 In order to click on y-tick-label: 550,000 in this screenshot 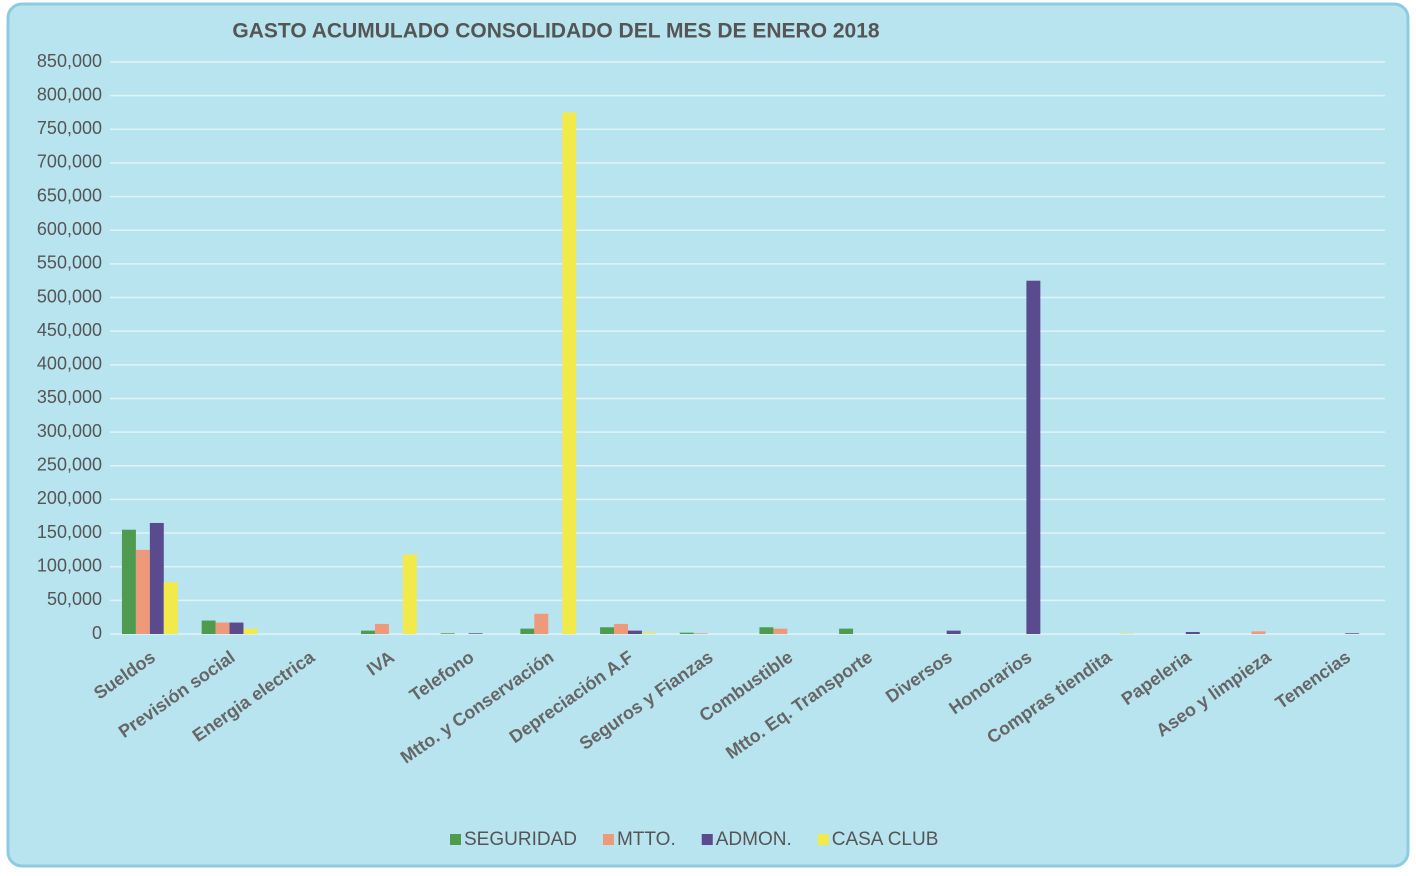, I will do `click(69, 263)`.